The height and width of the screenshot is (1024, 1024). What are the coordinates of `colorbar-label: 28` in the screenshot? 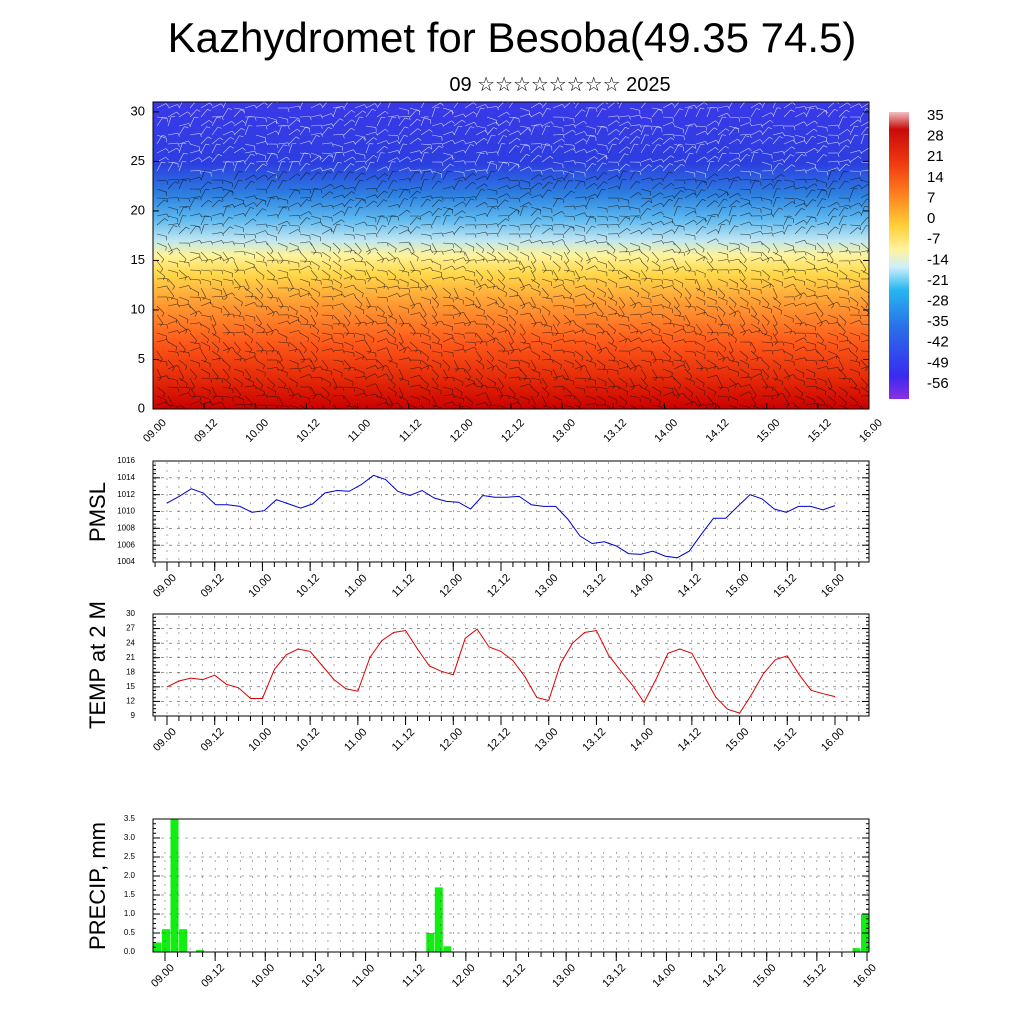 It's located at (935, 136).